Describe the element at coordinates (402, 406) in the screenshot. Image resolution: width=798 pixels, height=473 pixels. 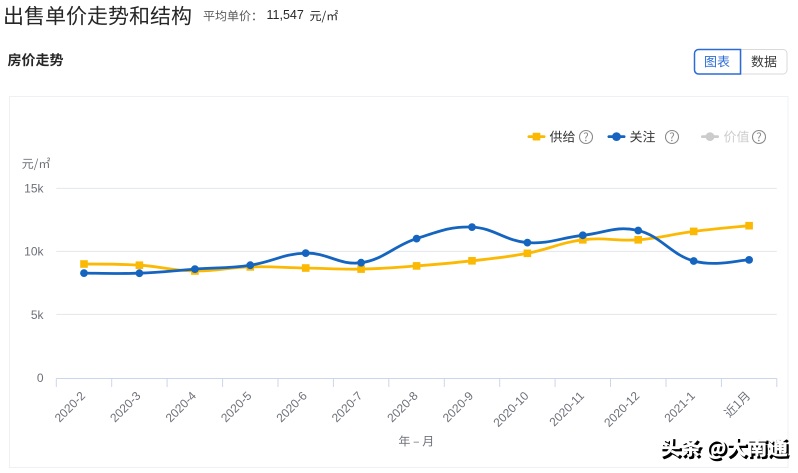
I see `svg-text: 2020-8` at that location.